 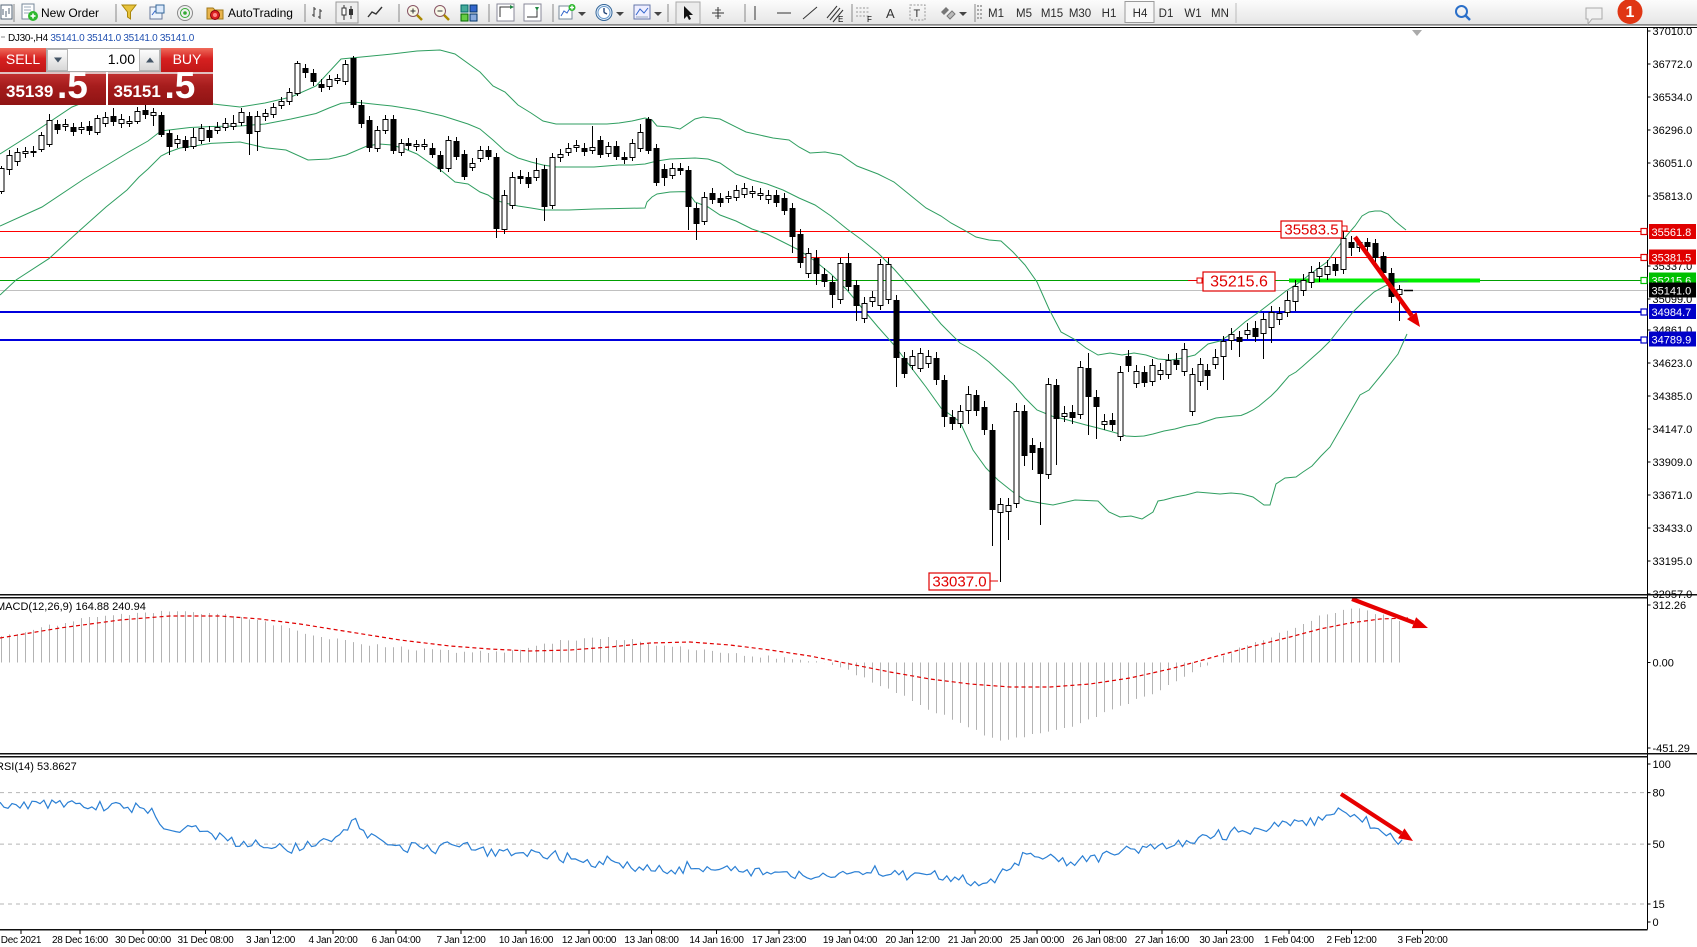 What do you see at coordinates (1663, 664) in the screenshot?
I see `svg-text: 0.00` at bounding box center [1663, 664].